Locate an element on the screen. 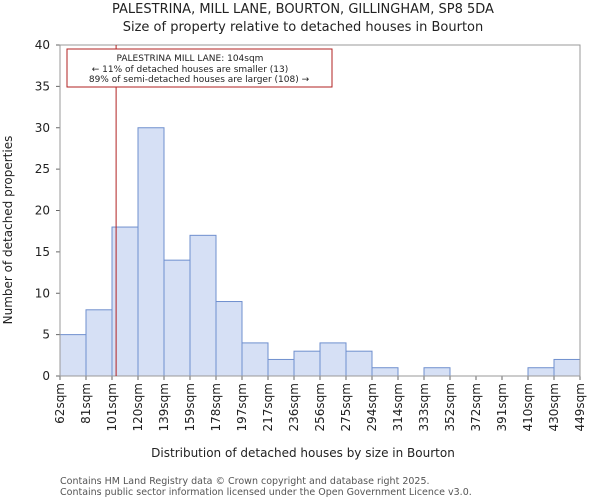  x-tick-label: 197sqm is located at coordinates (242, 407).